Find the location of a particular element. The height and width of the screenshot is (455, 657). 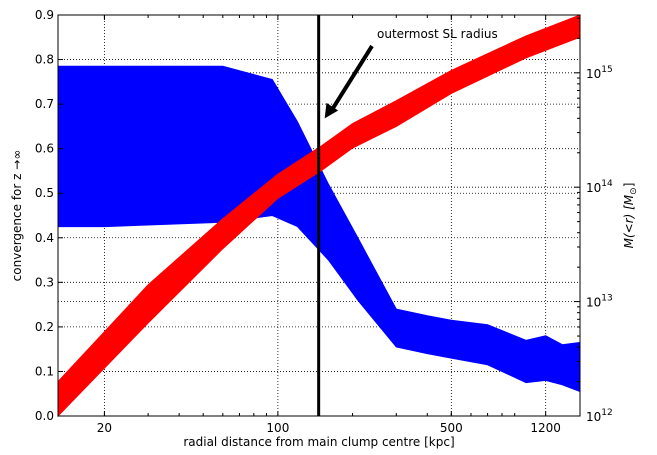

y-right-tick-label: 1014 is located at coordinates (599, 187).